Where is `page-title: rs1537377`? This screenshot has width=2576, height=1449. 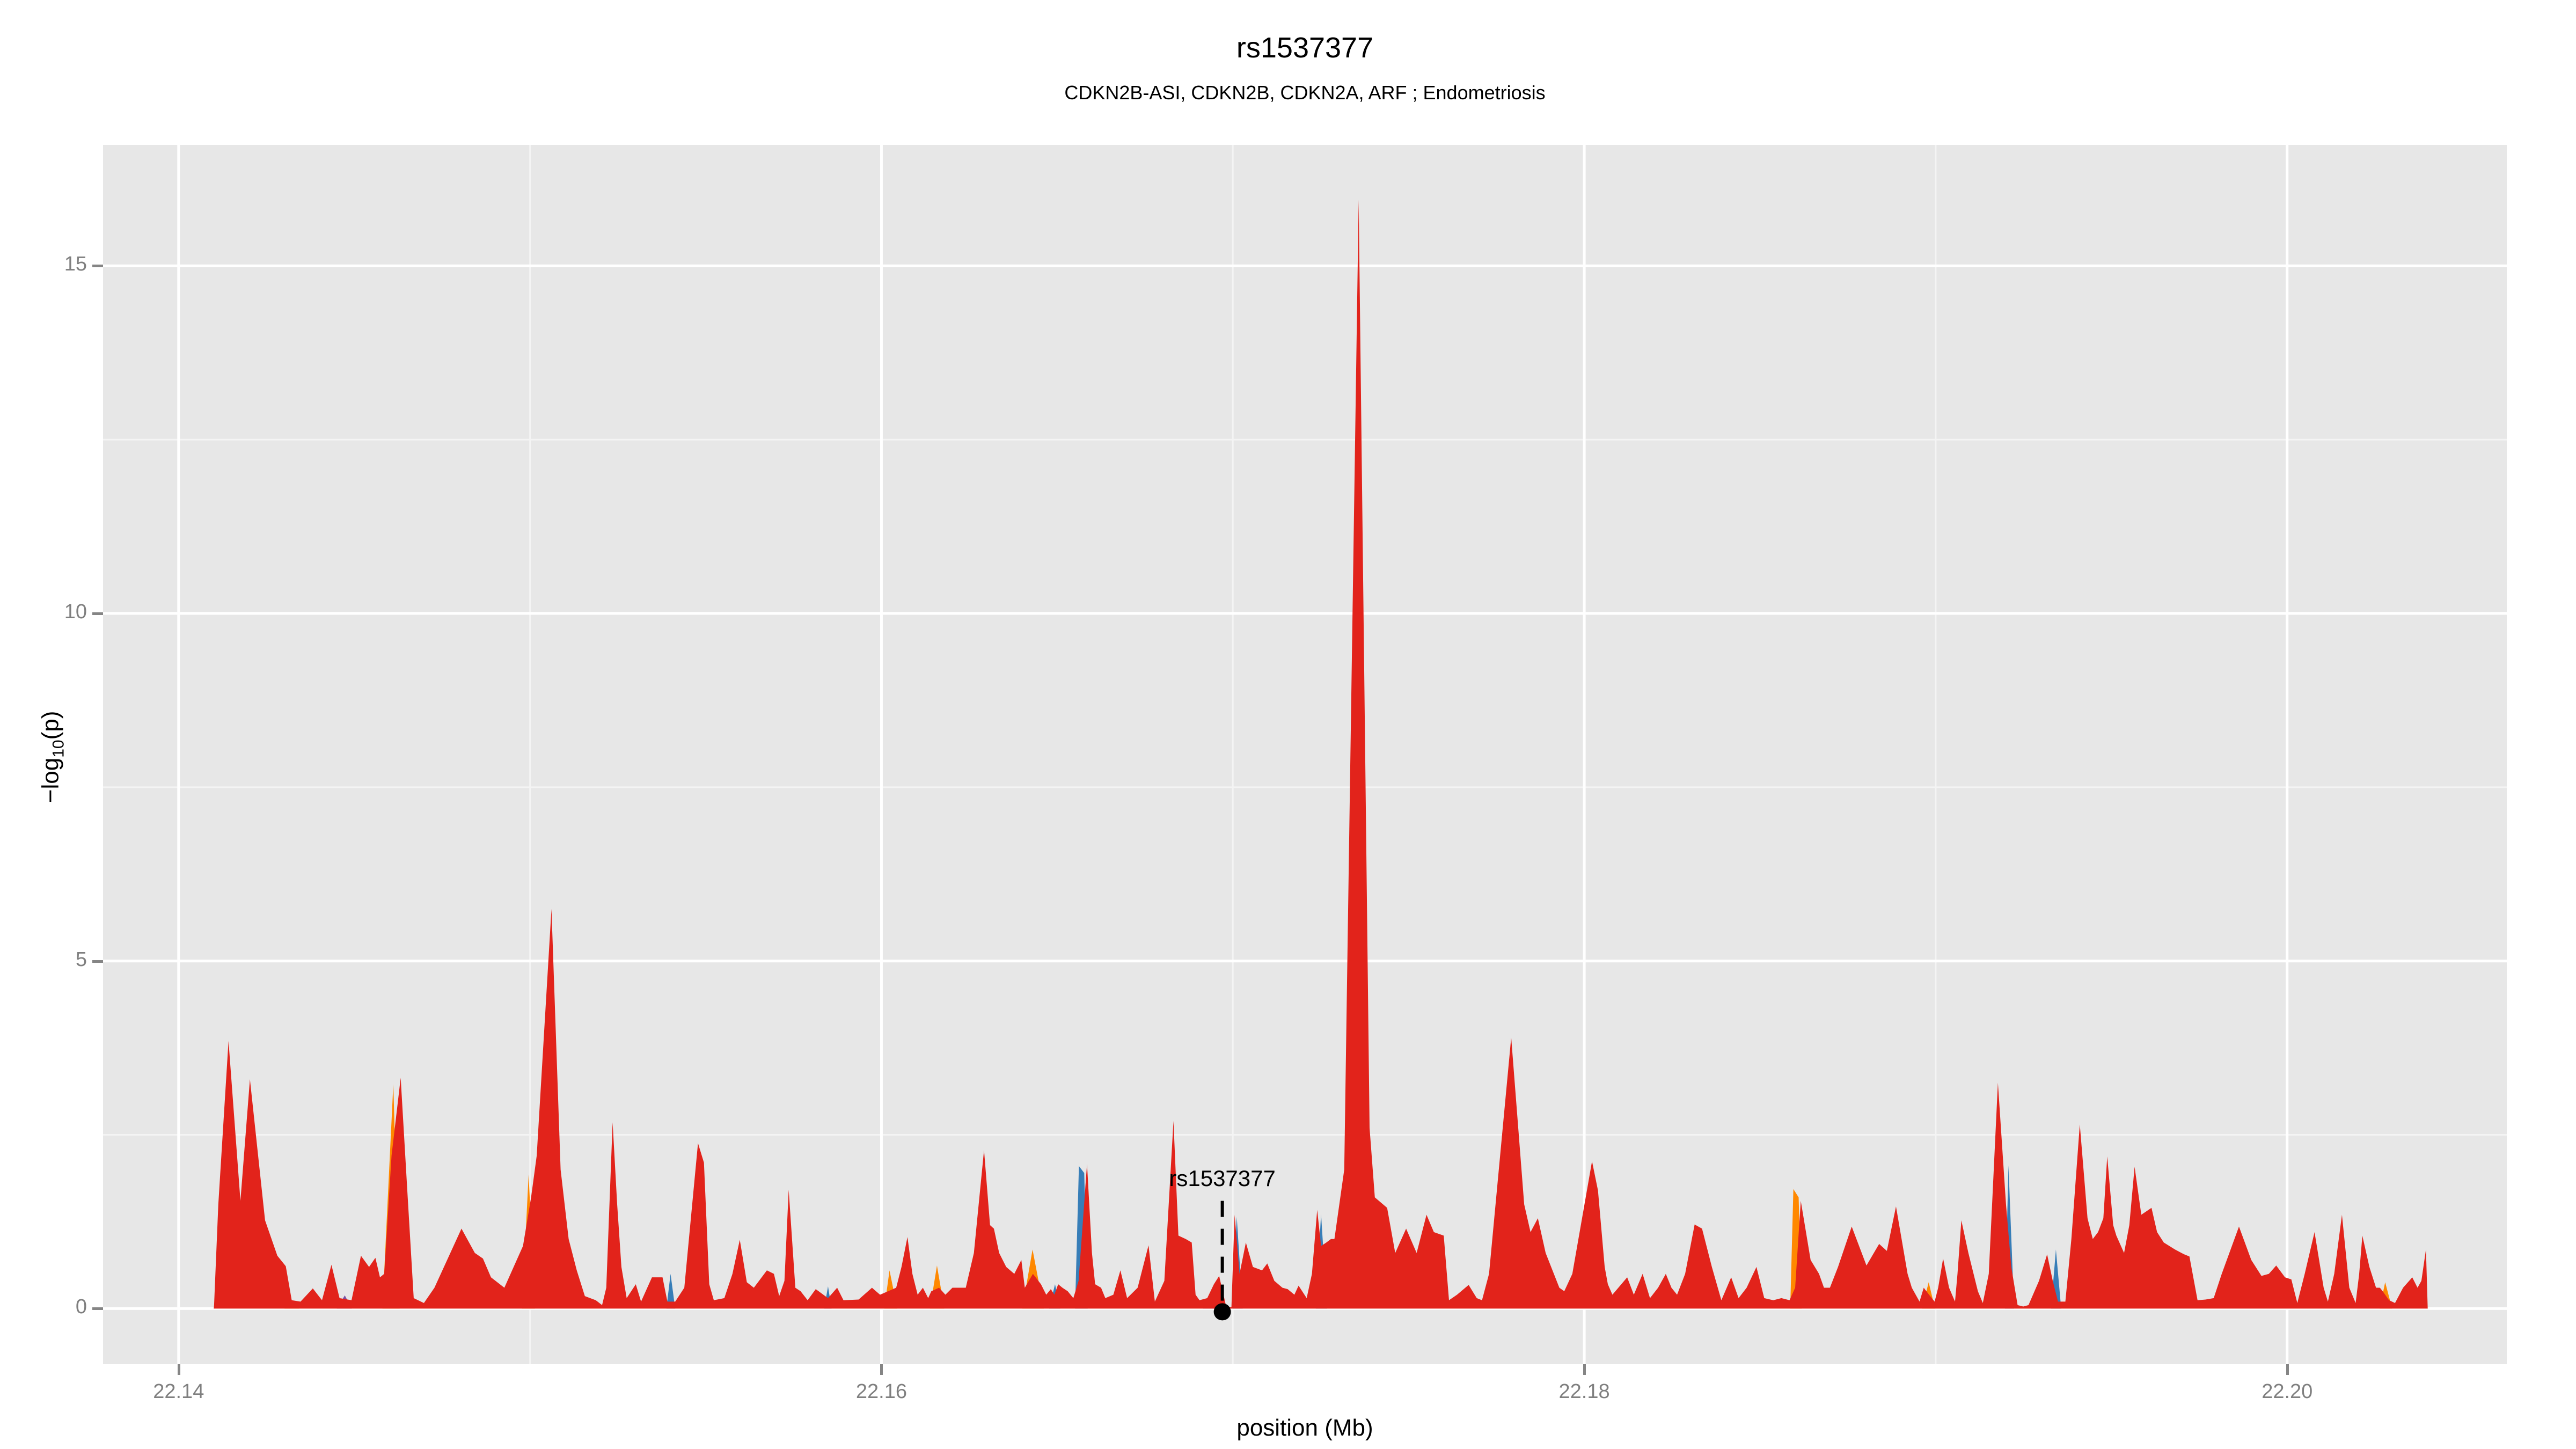
page-title: rs1537377 is located at coordinates (1305, 48).